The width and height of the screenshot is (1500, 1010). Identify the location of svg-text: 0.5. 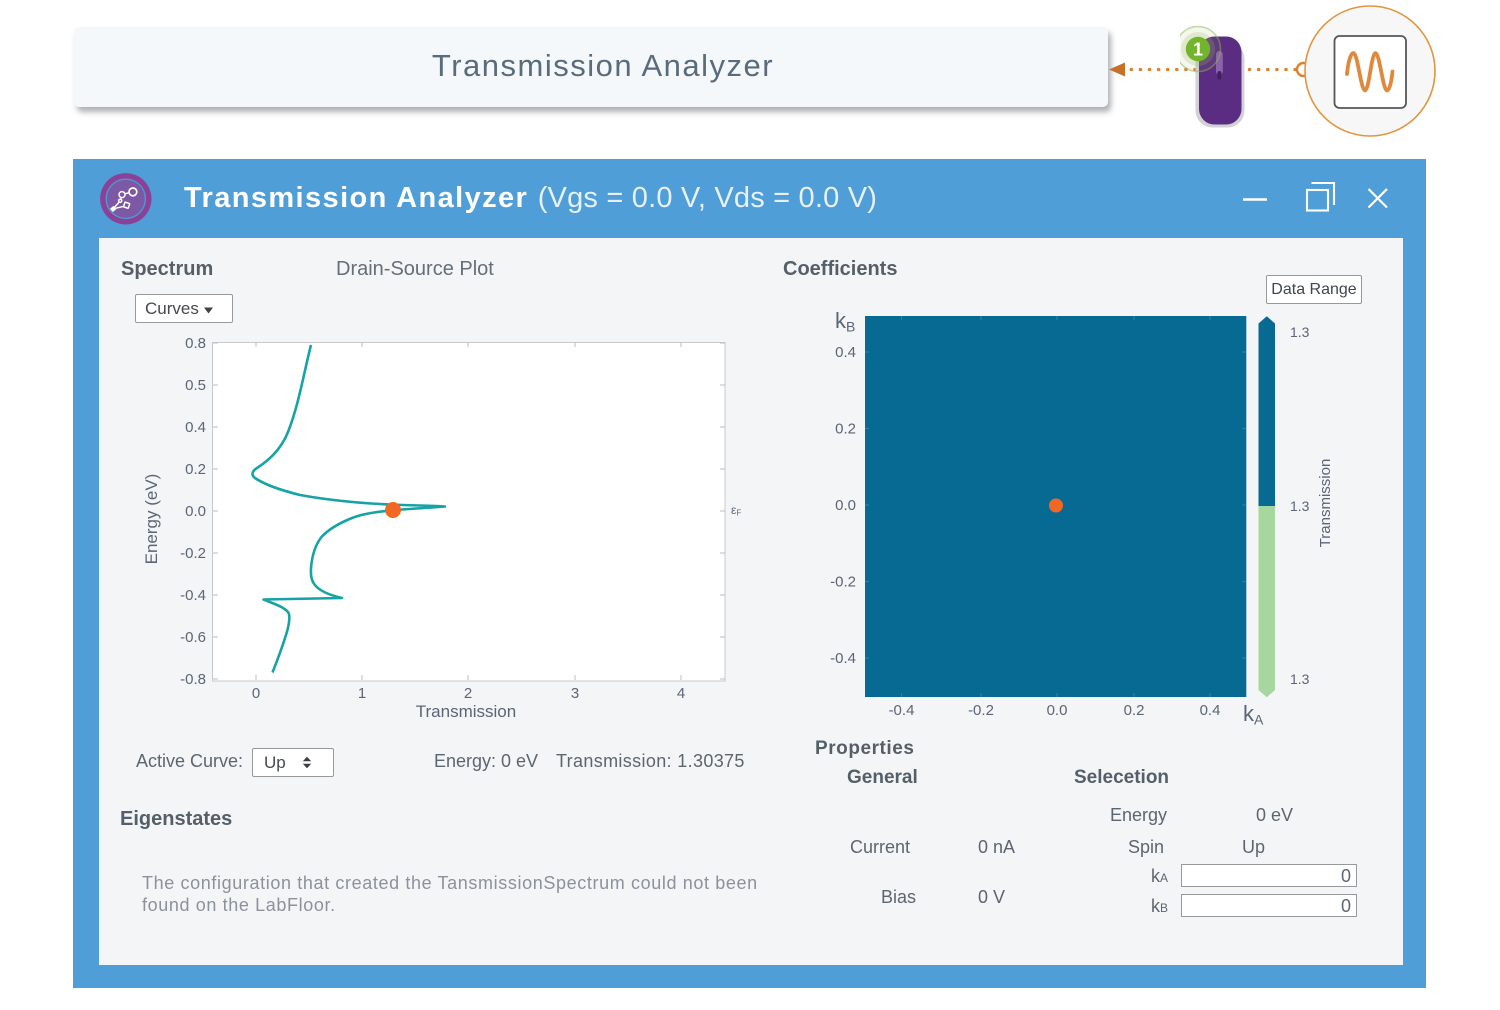
(195, 385).